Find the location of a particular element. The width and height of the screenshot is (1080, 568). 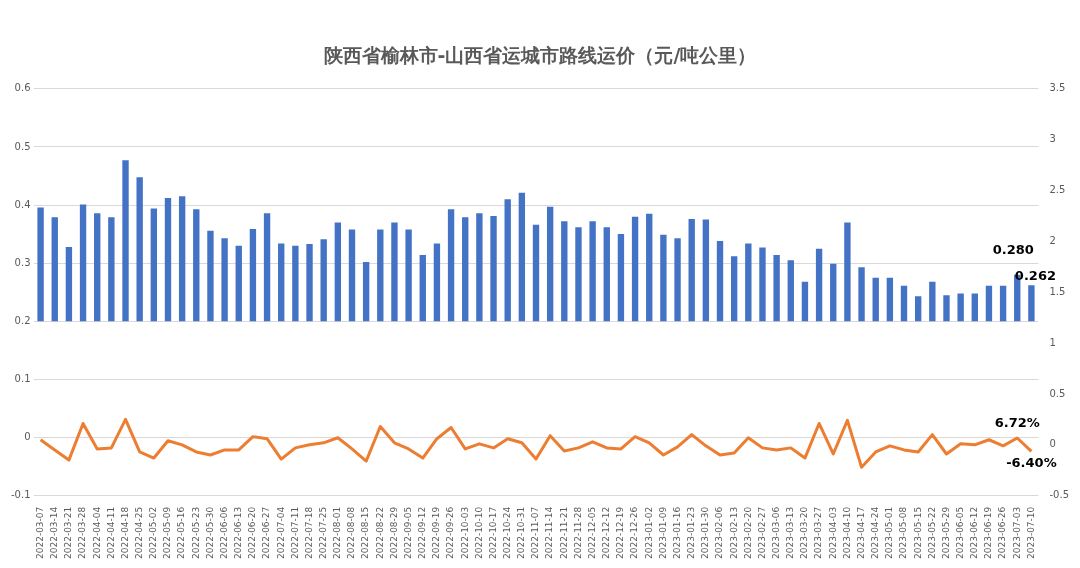

x-tick-label: 2022-10-31 is located at coordinates (521, 533).